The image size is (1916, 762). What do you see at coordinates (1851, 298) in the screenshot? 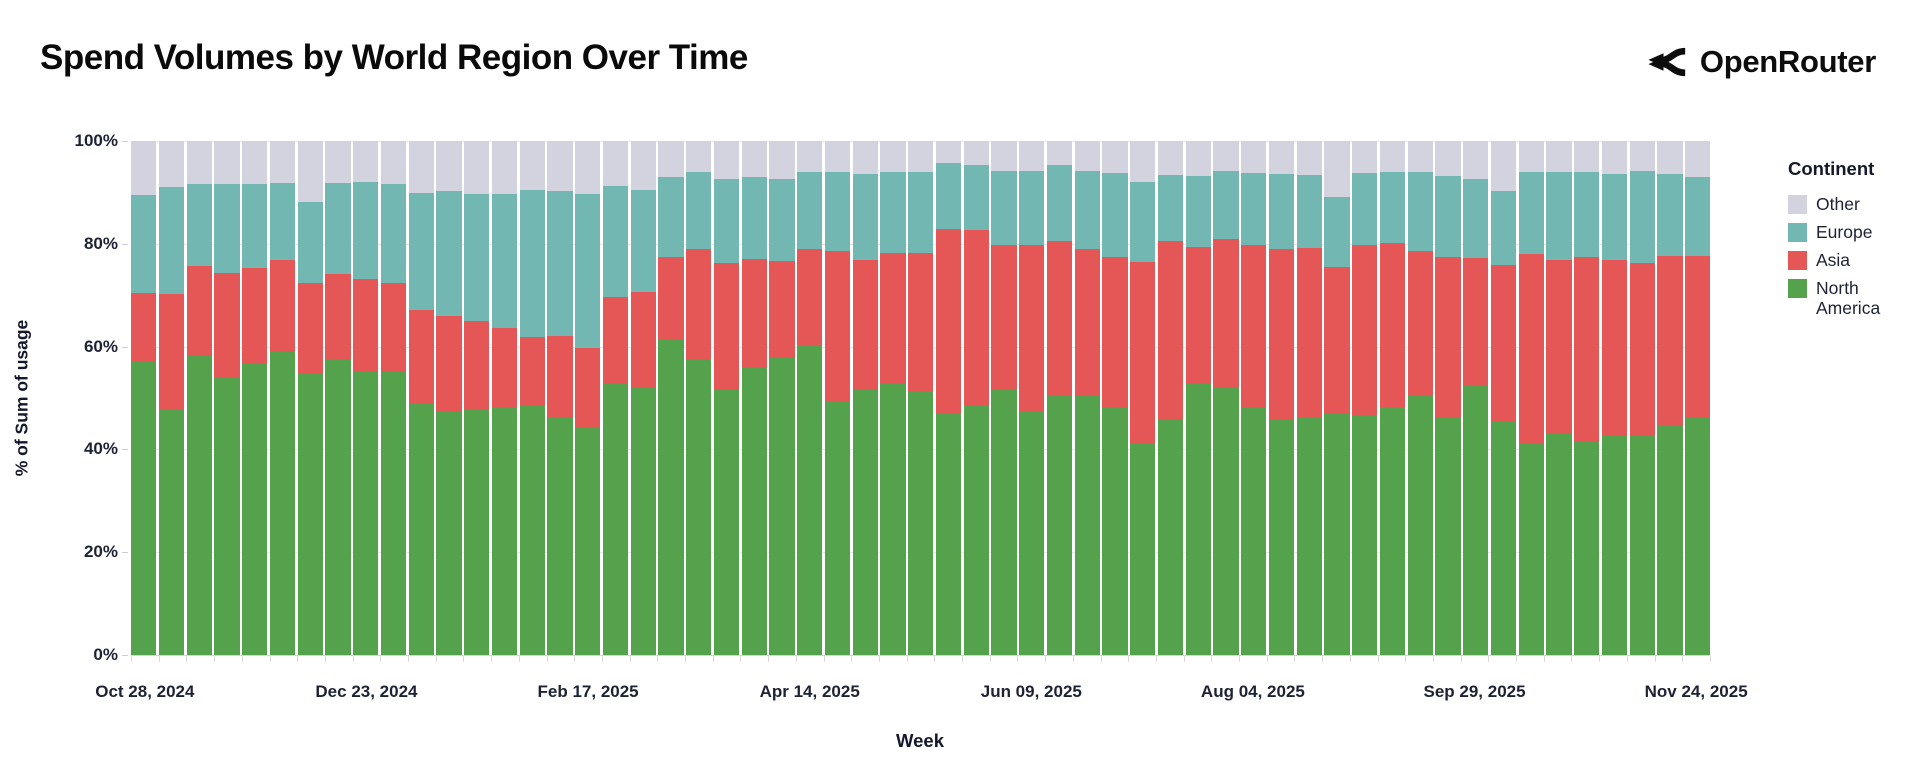
I see `legend-entry-north-america: North America` at bounding box center [1851, 298].